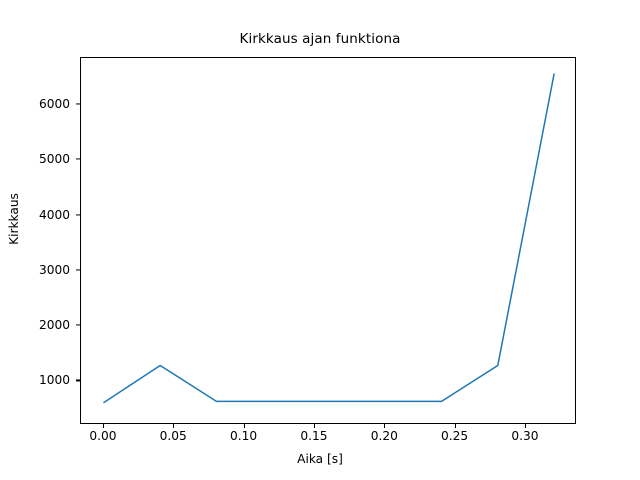  I want to click on x-tick-label: 0.10, so click(244, 436).